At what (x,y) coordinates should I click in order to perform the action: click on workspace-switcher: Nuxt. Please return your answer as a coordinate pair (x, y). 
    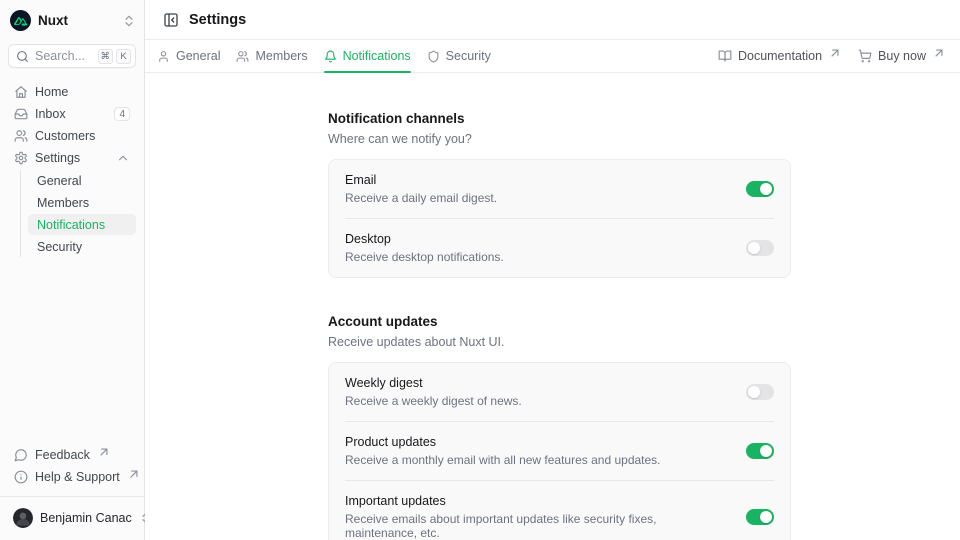
    Looking at the image, I should click on (72, 19).